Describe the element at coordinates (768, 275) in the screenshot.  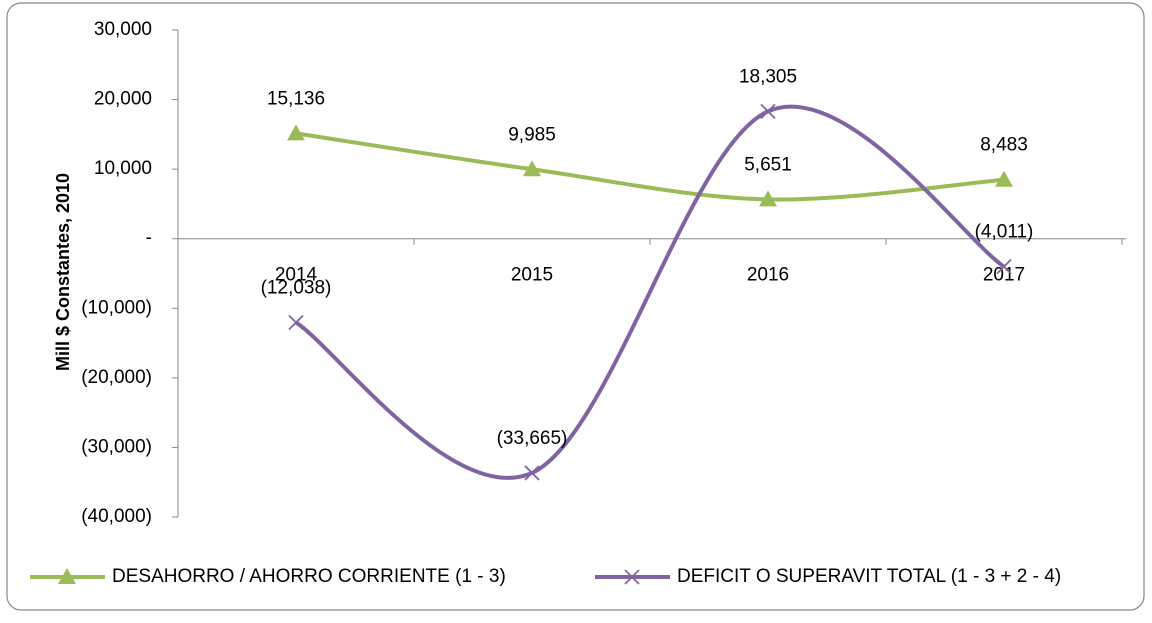
I see `x-tick-label: 2016` at that location.